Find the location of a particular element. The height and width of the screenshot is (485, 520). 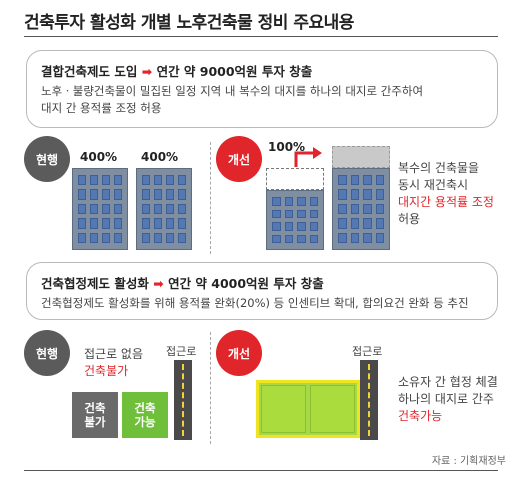

section2-description: 소유자 간 협정 체결 하나의 대지로 간주 건축가능 is located at coordinates (448, 399).